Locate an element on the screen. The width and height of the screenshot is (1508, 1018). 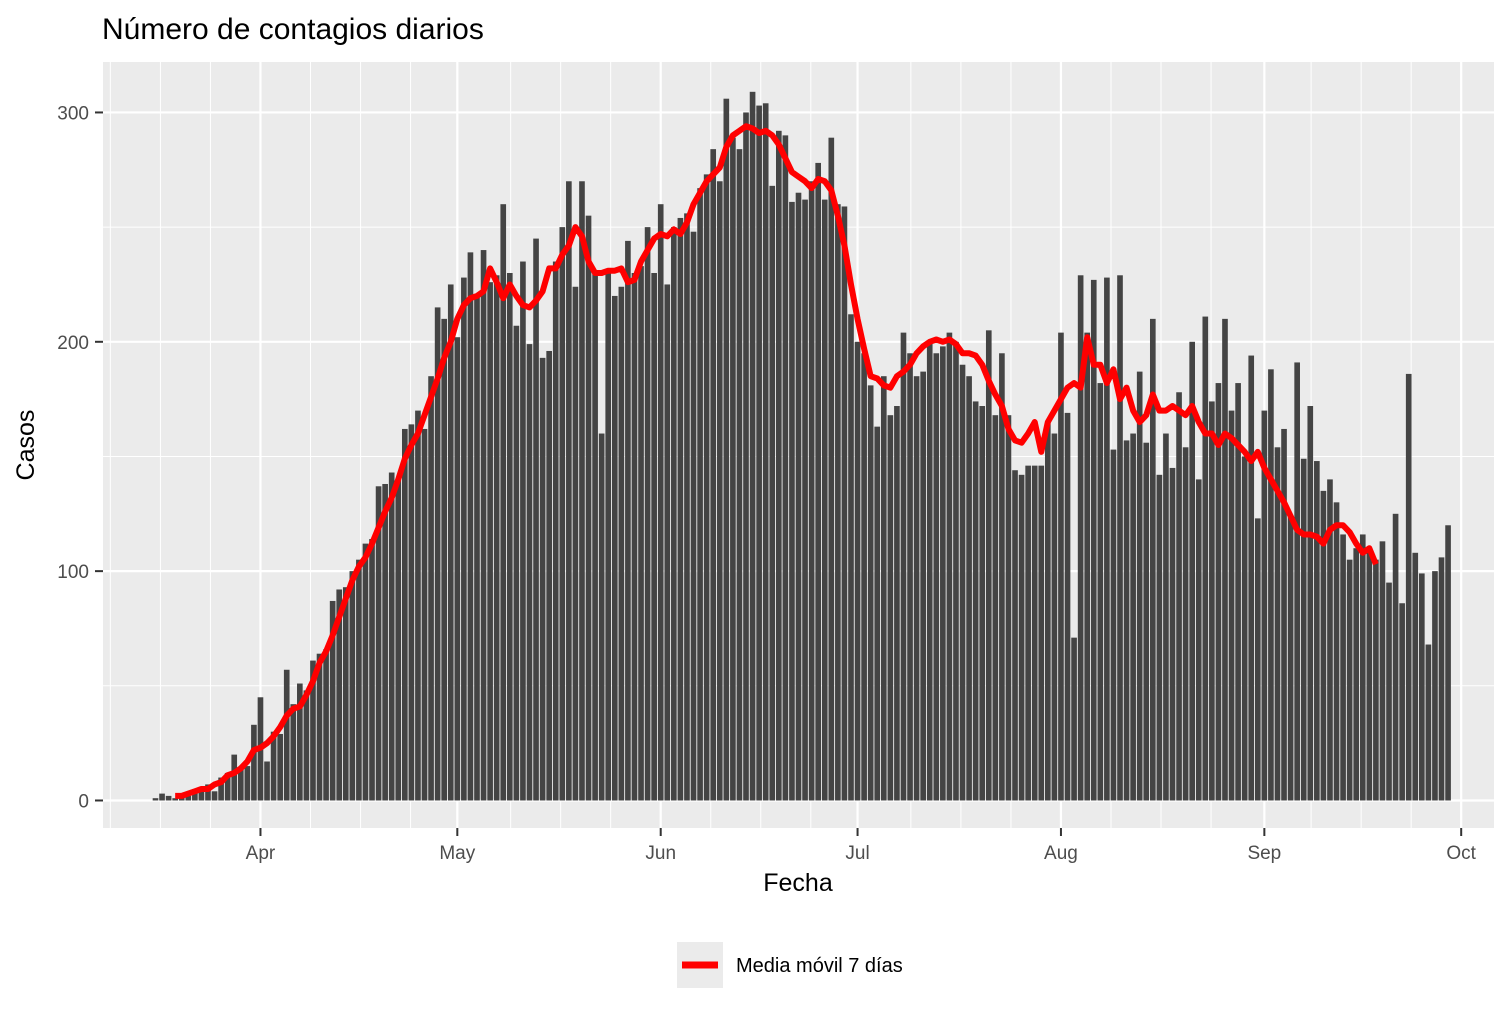
legend: Media móvil 7 días is located at coordinates (790, 965).